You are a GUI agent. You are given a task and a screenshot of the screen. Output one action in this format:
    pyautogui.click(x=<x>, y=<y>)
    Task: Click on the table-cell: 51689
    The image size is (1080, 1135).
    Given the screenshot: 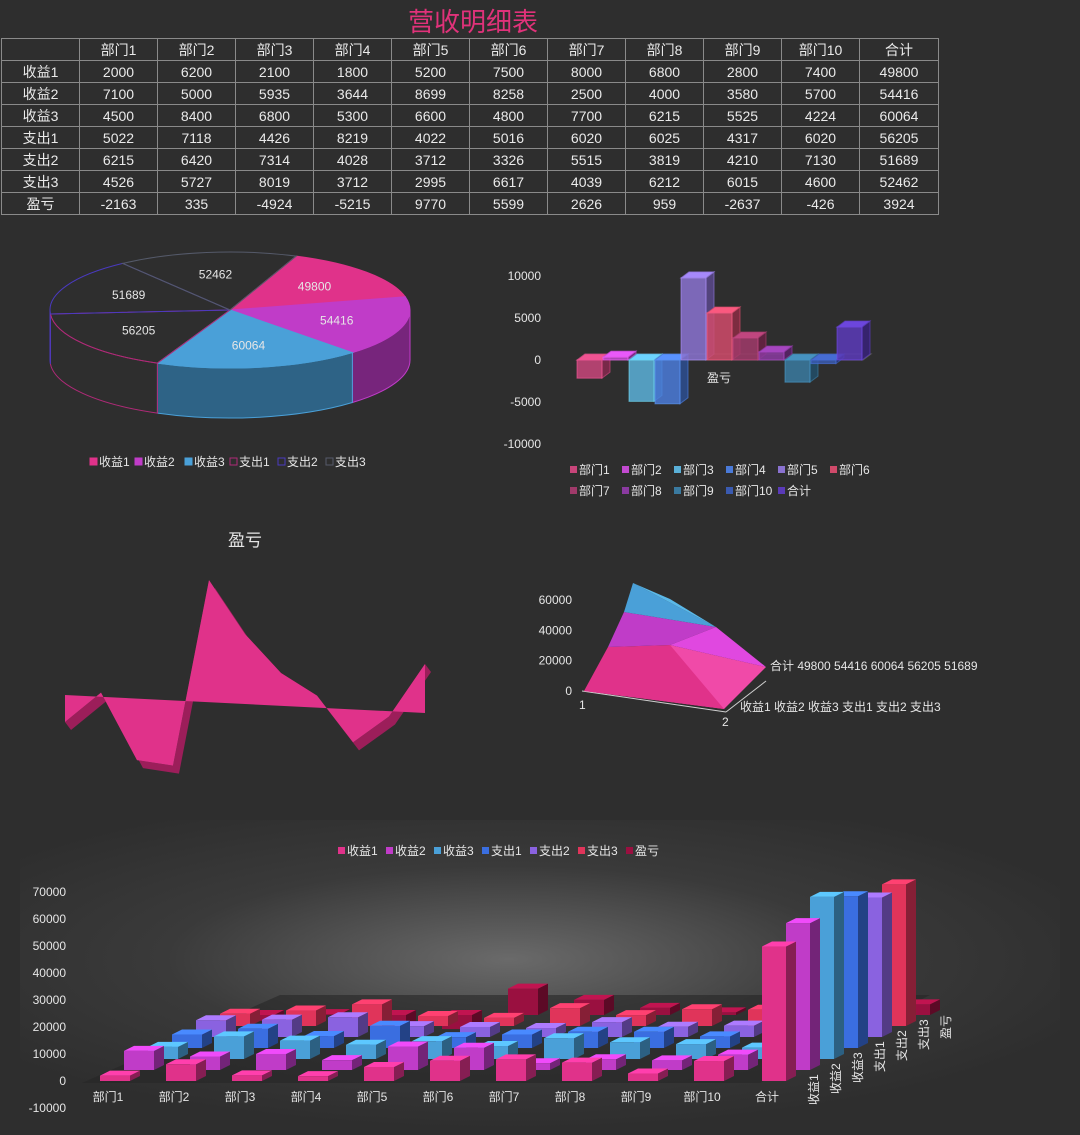 What is the action you would take?
    pyautogui.click(x=899, y=159)
    